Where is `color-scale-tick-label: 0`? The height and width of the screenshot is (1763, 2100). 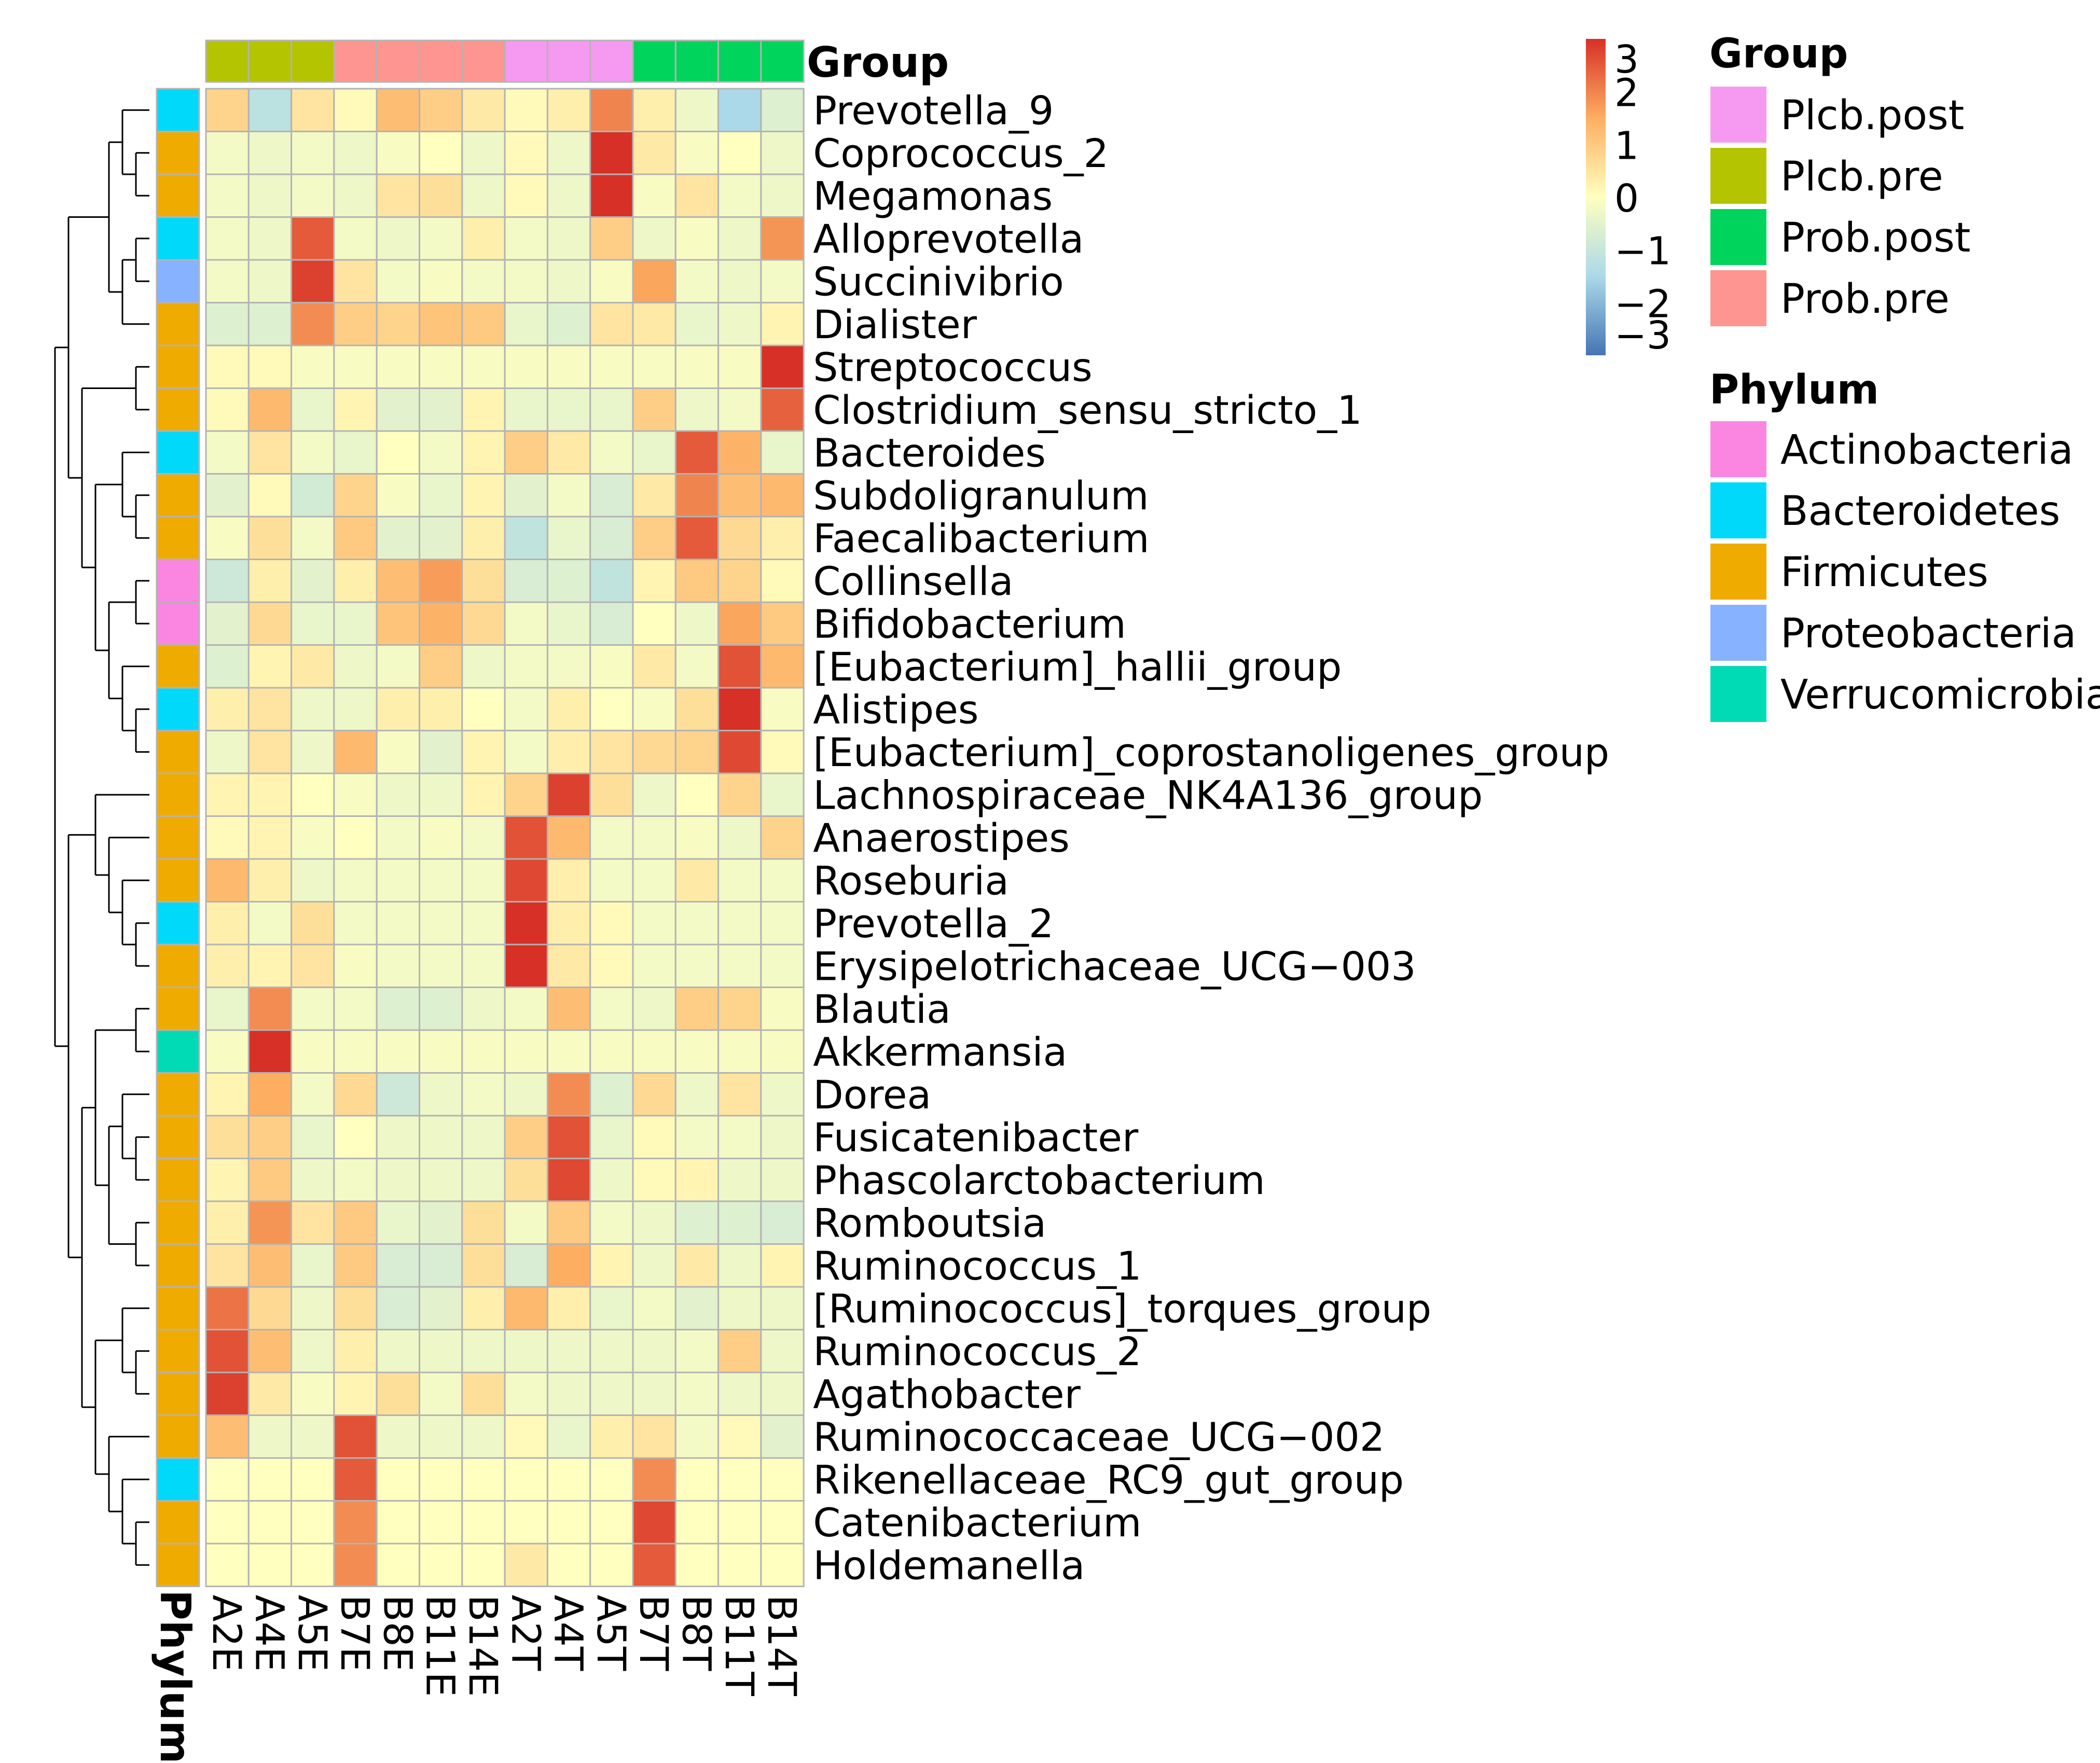 color-scale-tick-label: 0 is located at coordinates (1626, 198).